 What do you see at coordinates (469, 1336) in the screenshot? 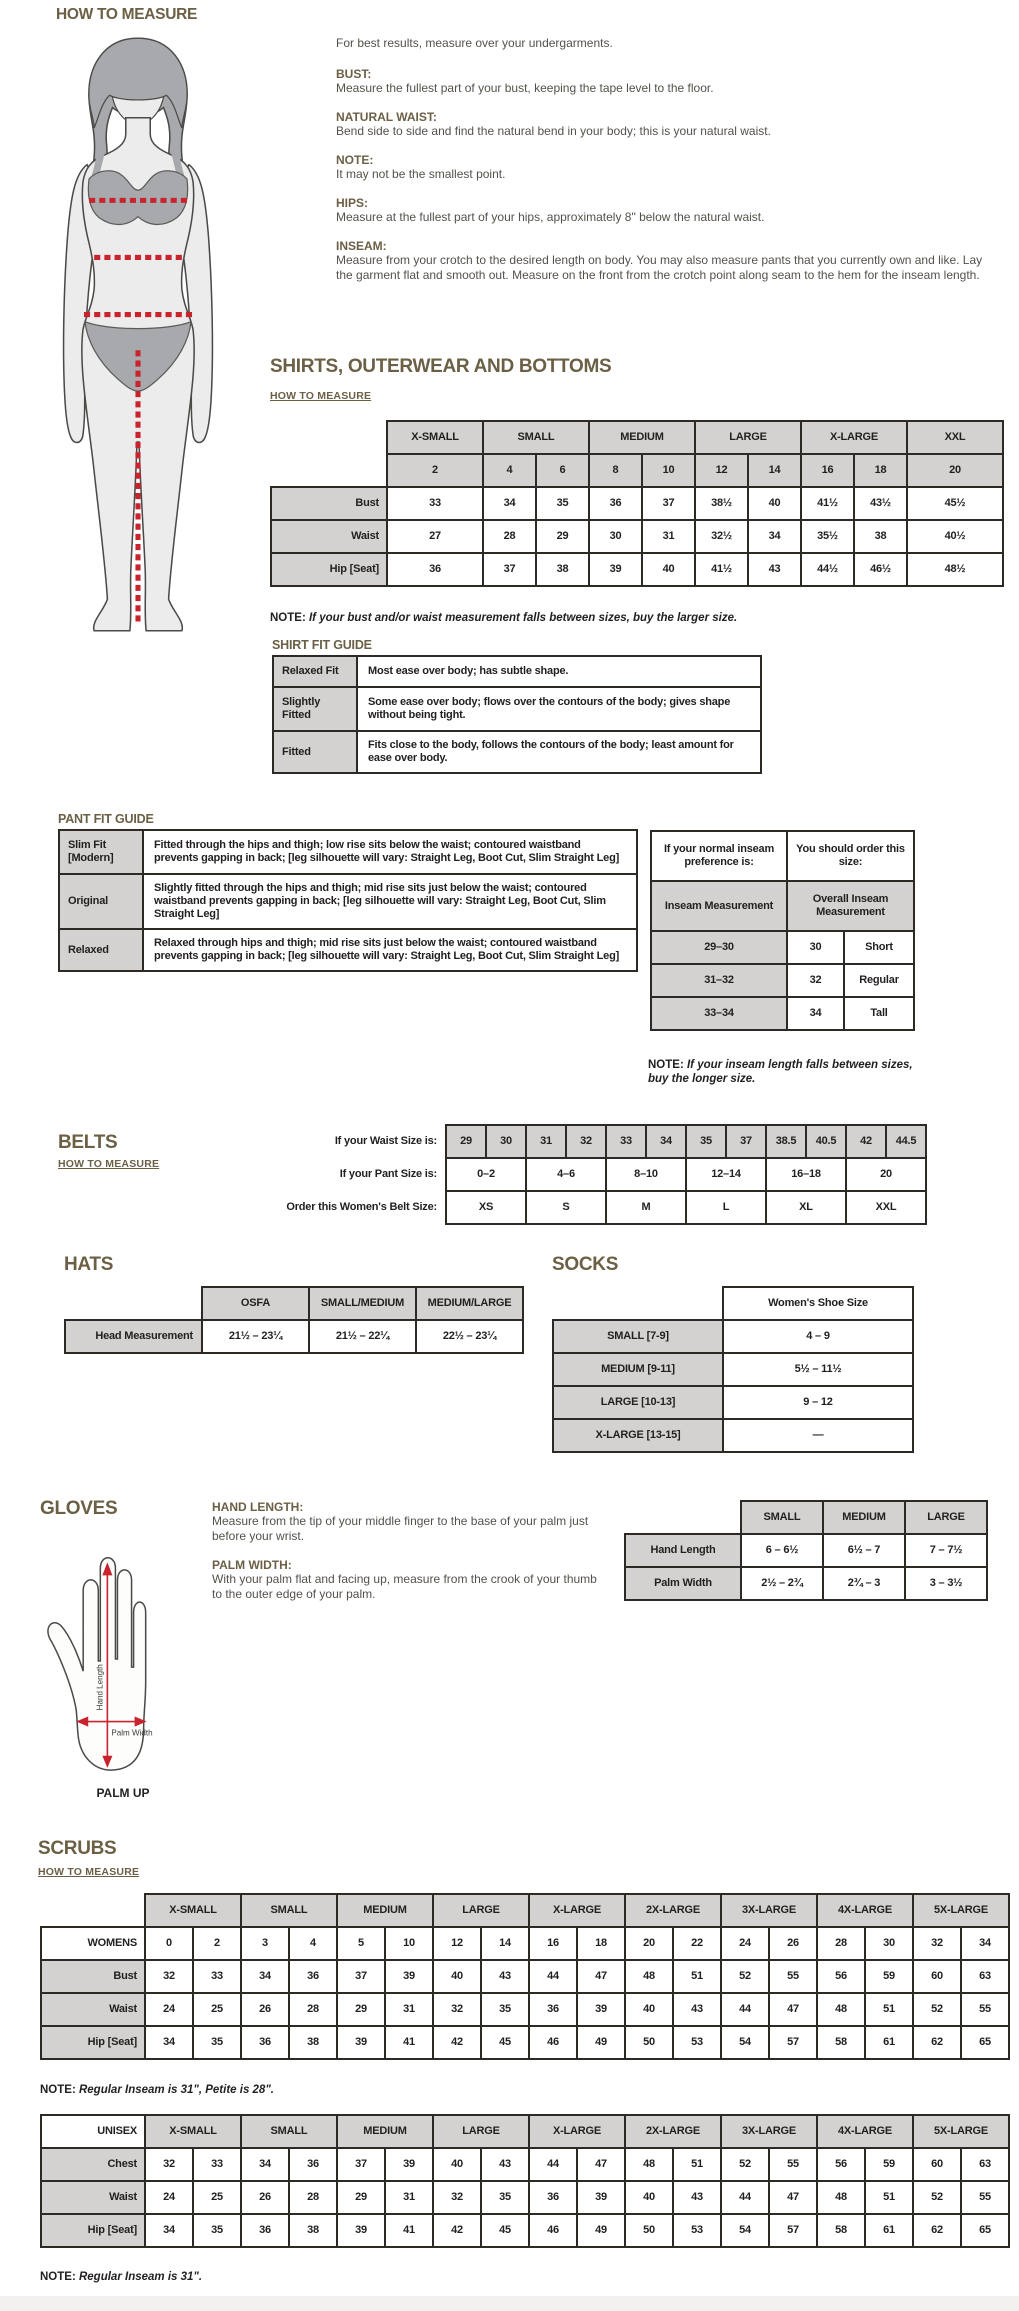
I see `cell: 22½ – 23¼` at bounding box center [469, 1336].